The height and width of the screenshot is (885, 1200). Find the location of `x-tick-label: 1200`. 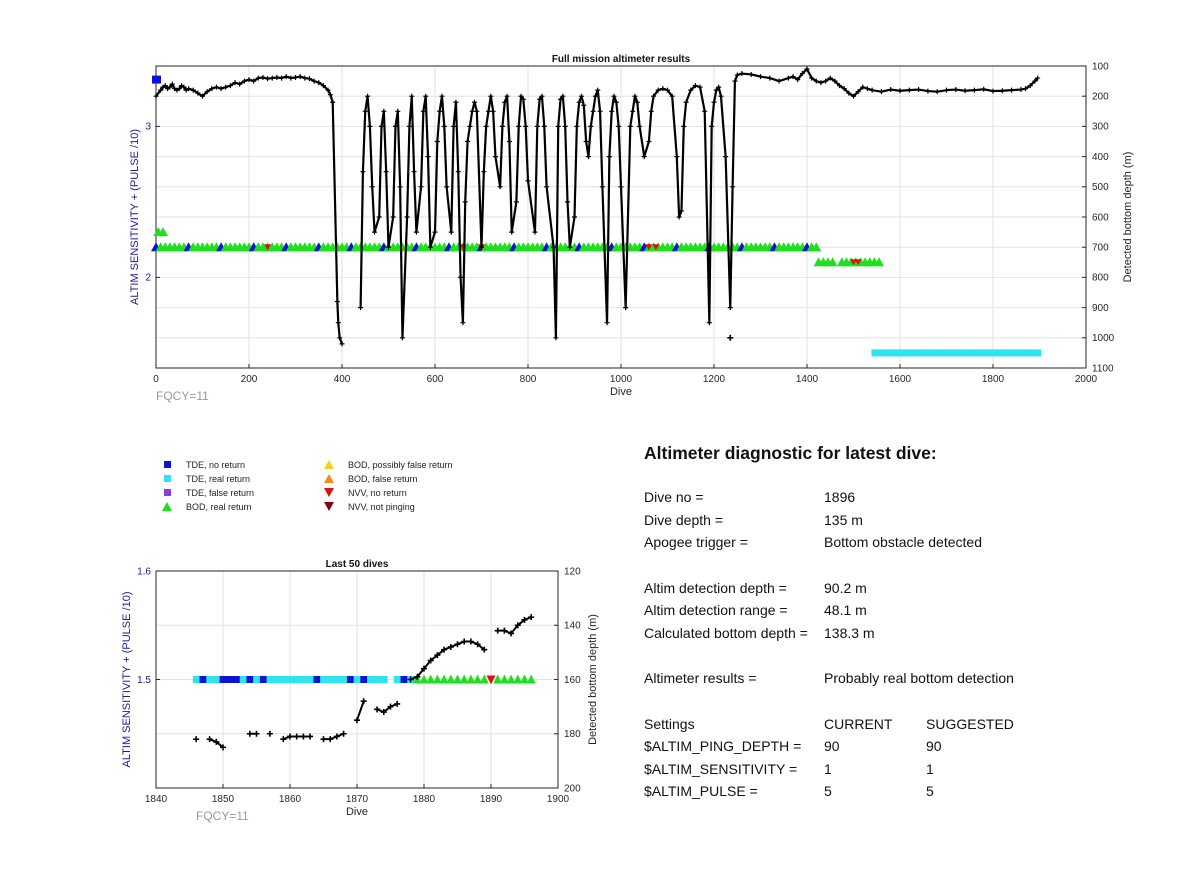

x-tick-label: 1200 is located at coordinates (714, 379).